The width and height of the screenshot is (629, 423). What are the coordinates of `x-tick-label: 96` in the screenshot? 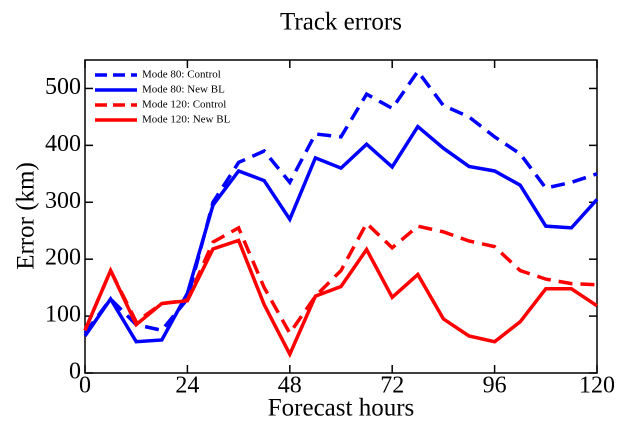 It's located at (495, 386).